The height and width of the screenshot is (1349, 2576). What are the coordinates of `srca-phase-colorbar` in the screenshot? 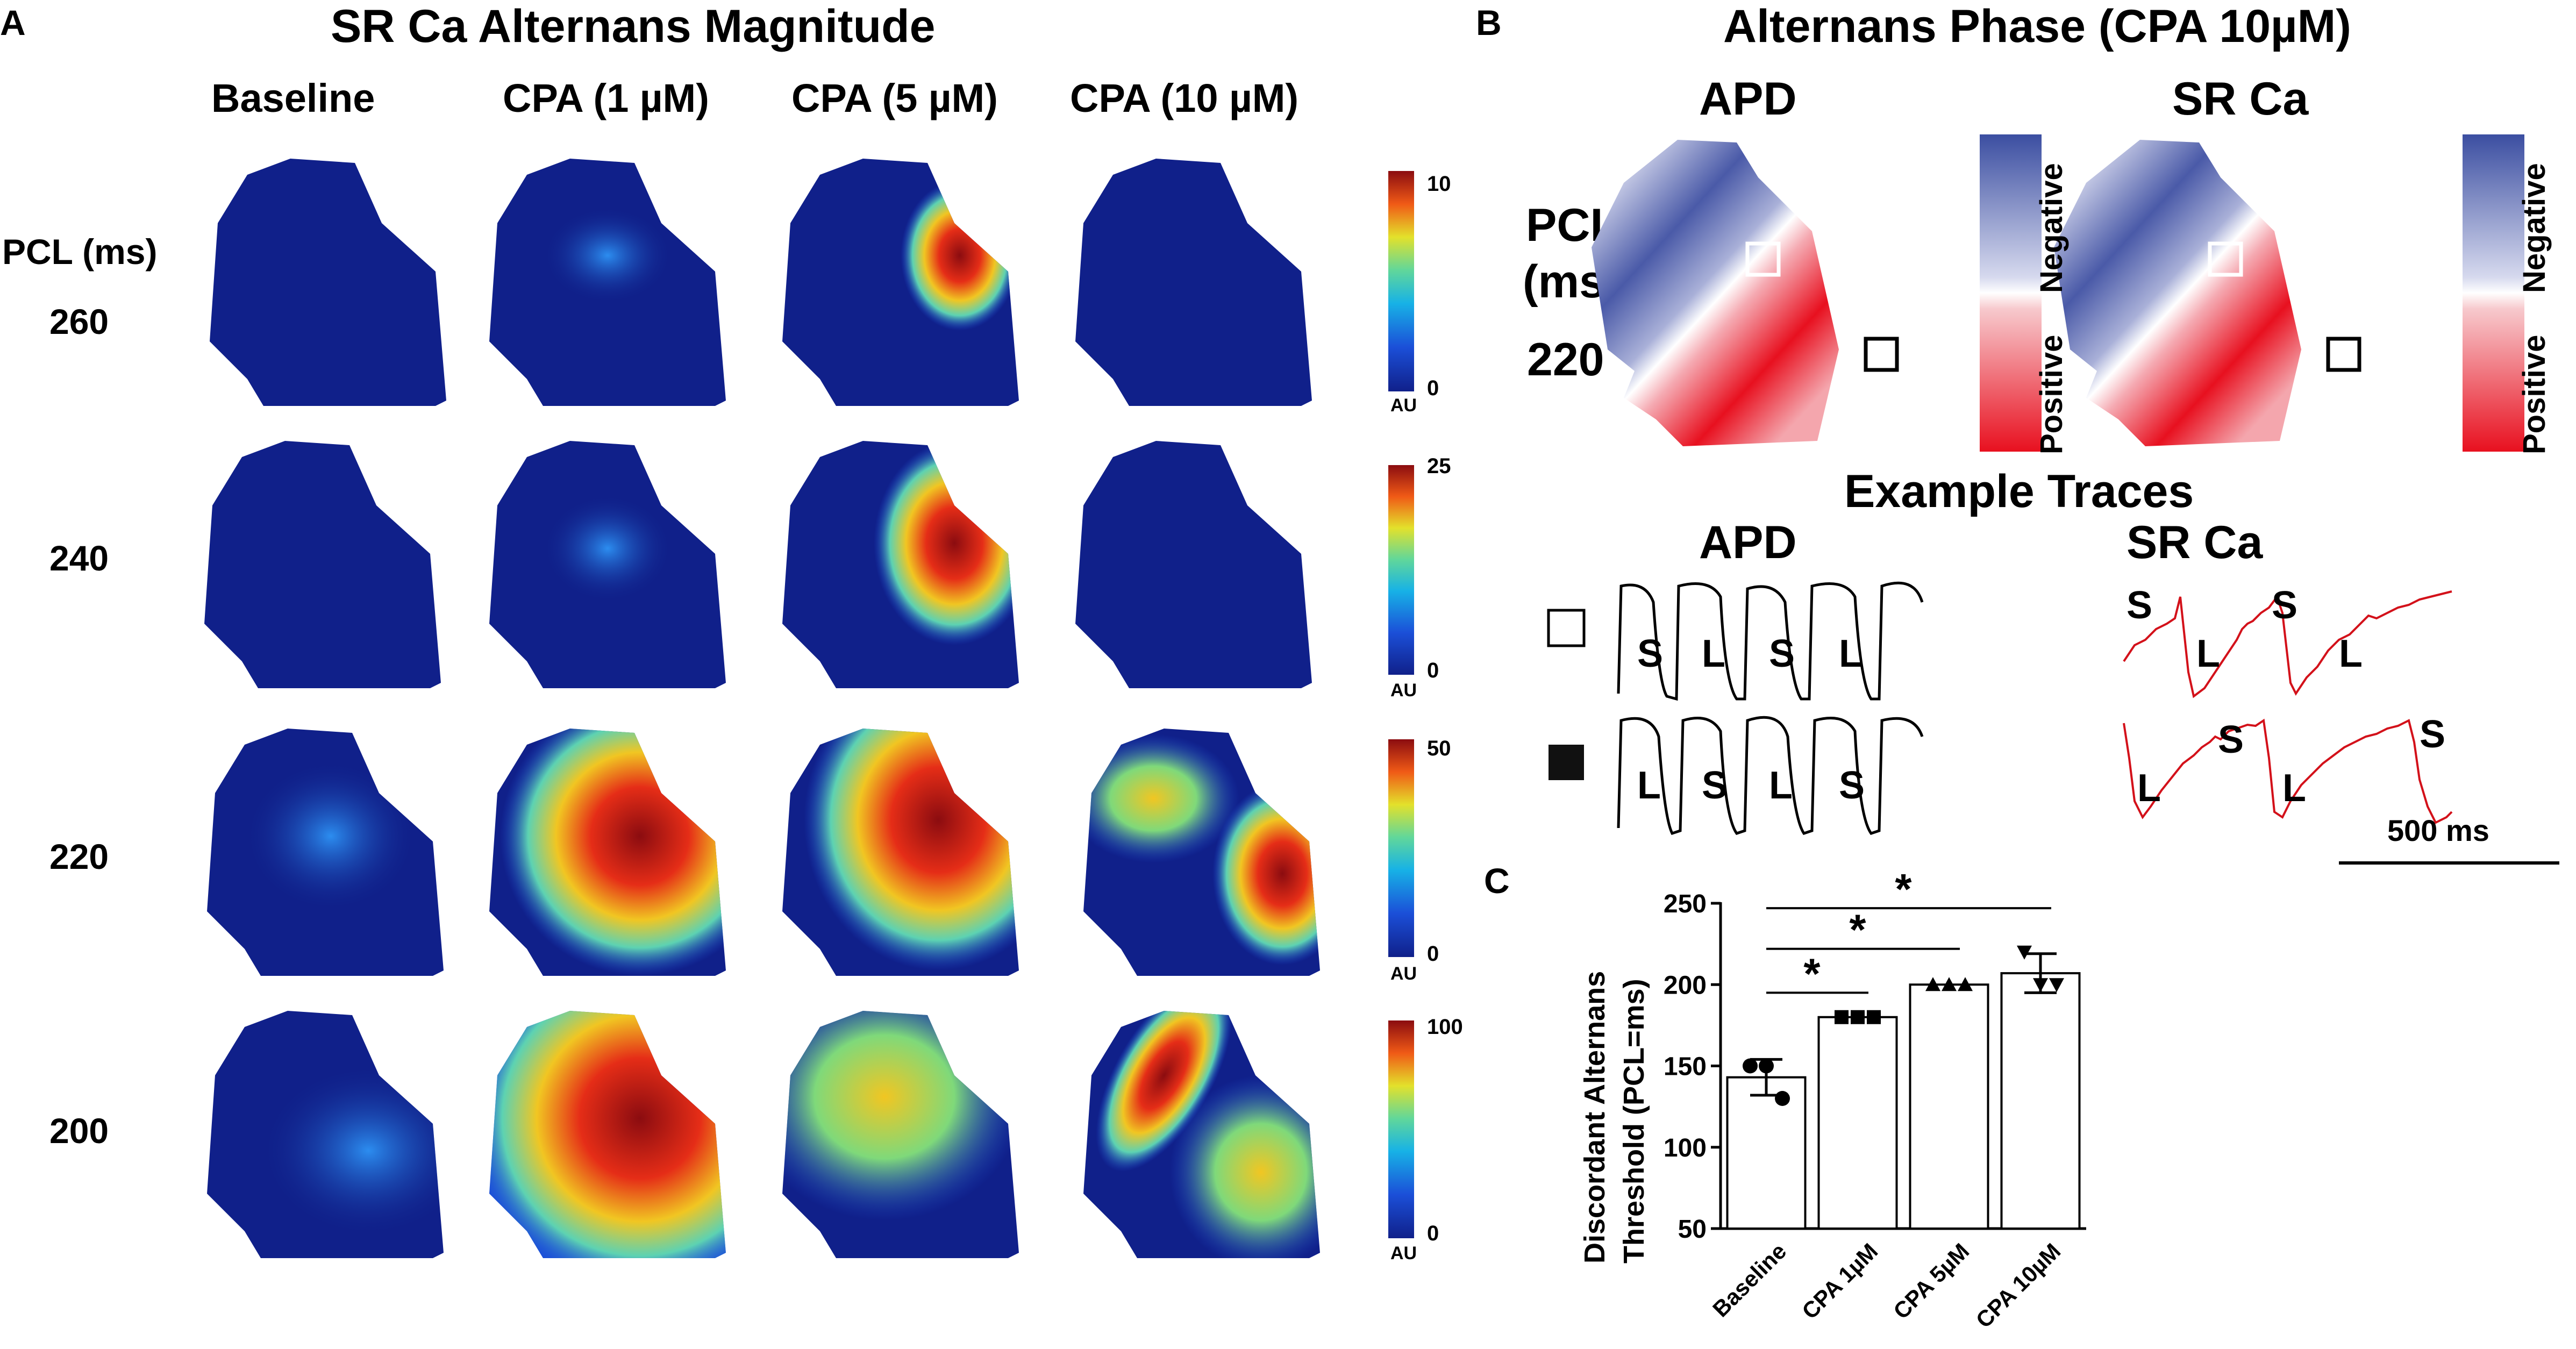 It's located at (2493, 293).